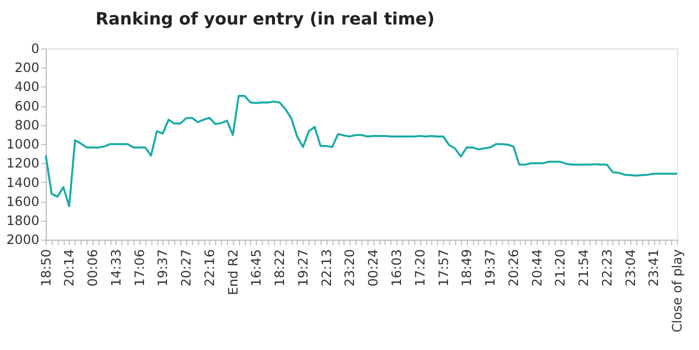 The width and height of the screenshot is (699, 350). I want to click on y-tick-label: 1400, so click(23, 183).